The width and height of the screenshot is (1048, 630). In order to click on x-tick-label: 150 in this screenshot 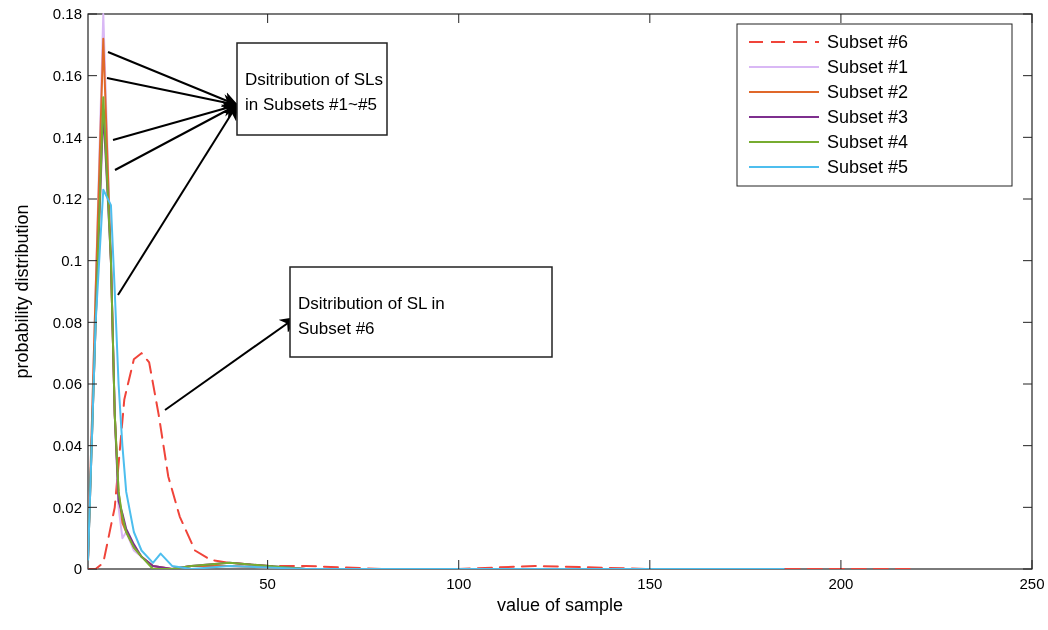, I will do `click(650, 583)`.